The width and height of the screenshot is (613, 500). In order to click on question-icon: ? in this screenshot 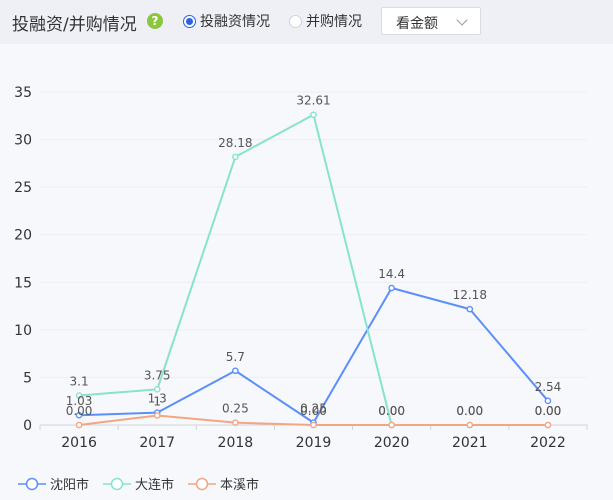, I will do `click(155, 21)`.